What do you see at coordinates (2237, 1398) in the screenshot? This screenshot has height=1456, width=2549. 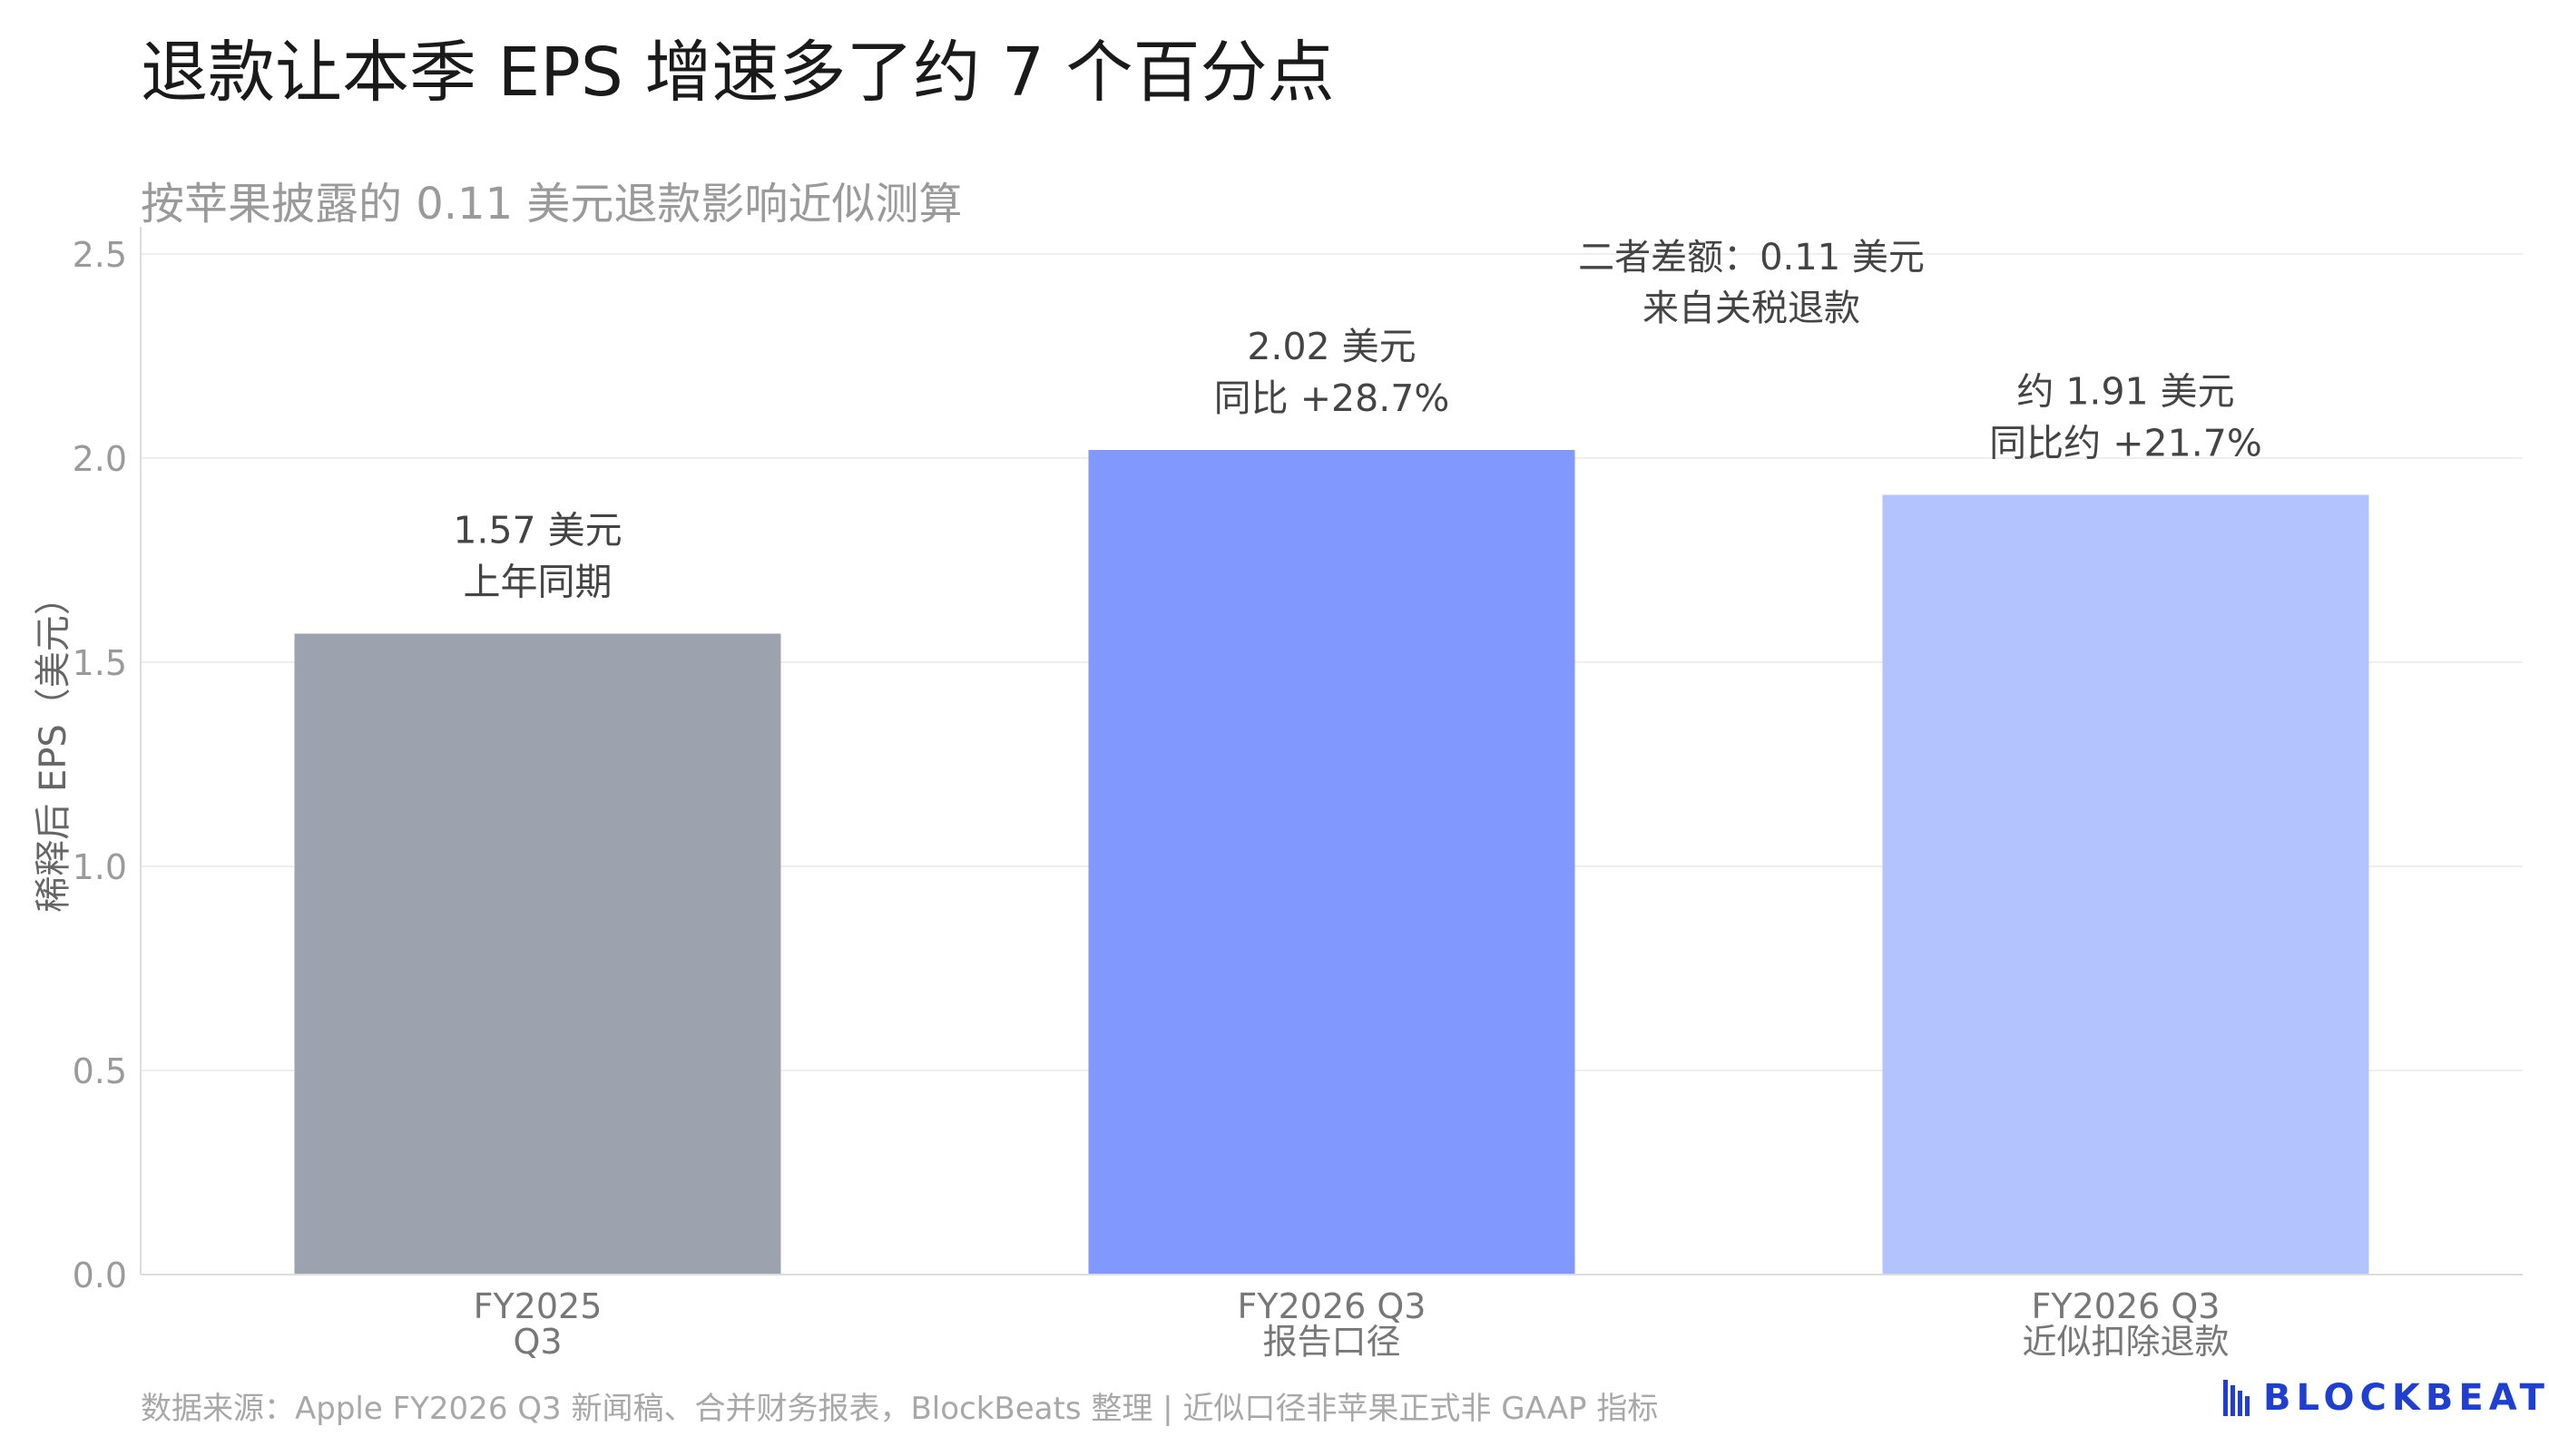 I see `blockbeats-logo-icon` at bounding box center [2237, 1398].